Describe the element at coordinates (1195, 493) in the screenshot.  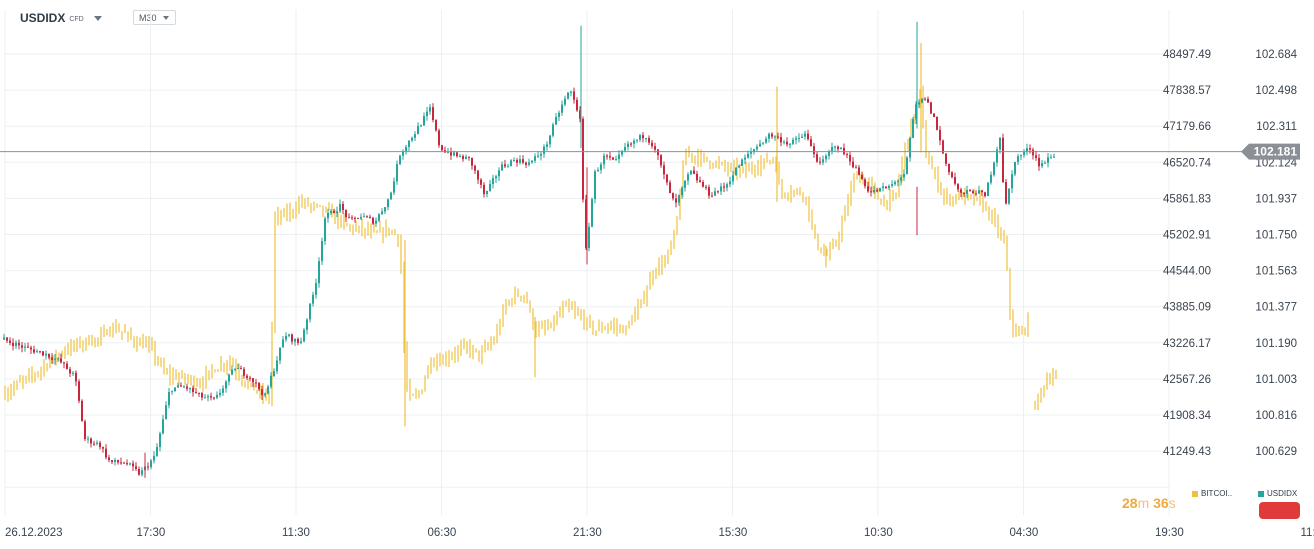
I see `legend-swatch` at that location.